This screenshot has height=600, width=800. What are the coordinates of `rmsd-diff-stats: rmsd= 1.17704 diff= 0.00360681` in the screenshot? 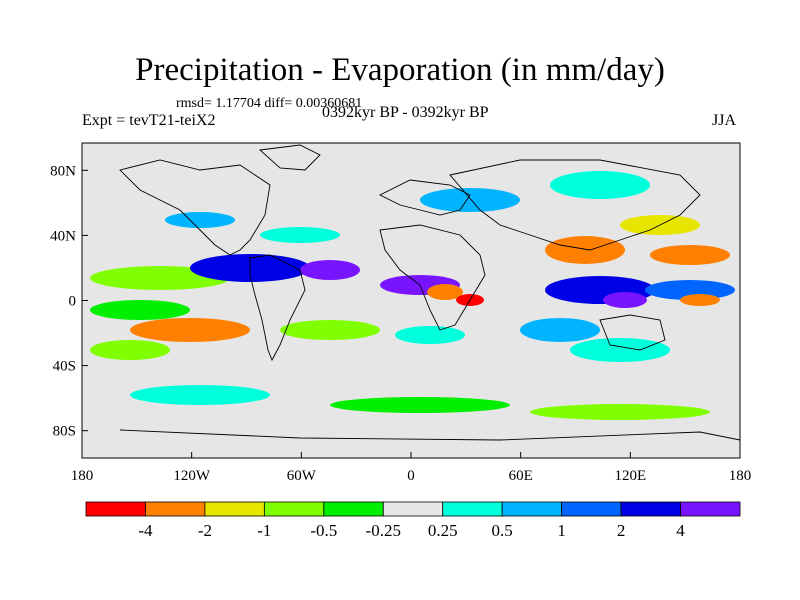 It's located at (269, 103).